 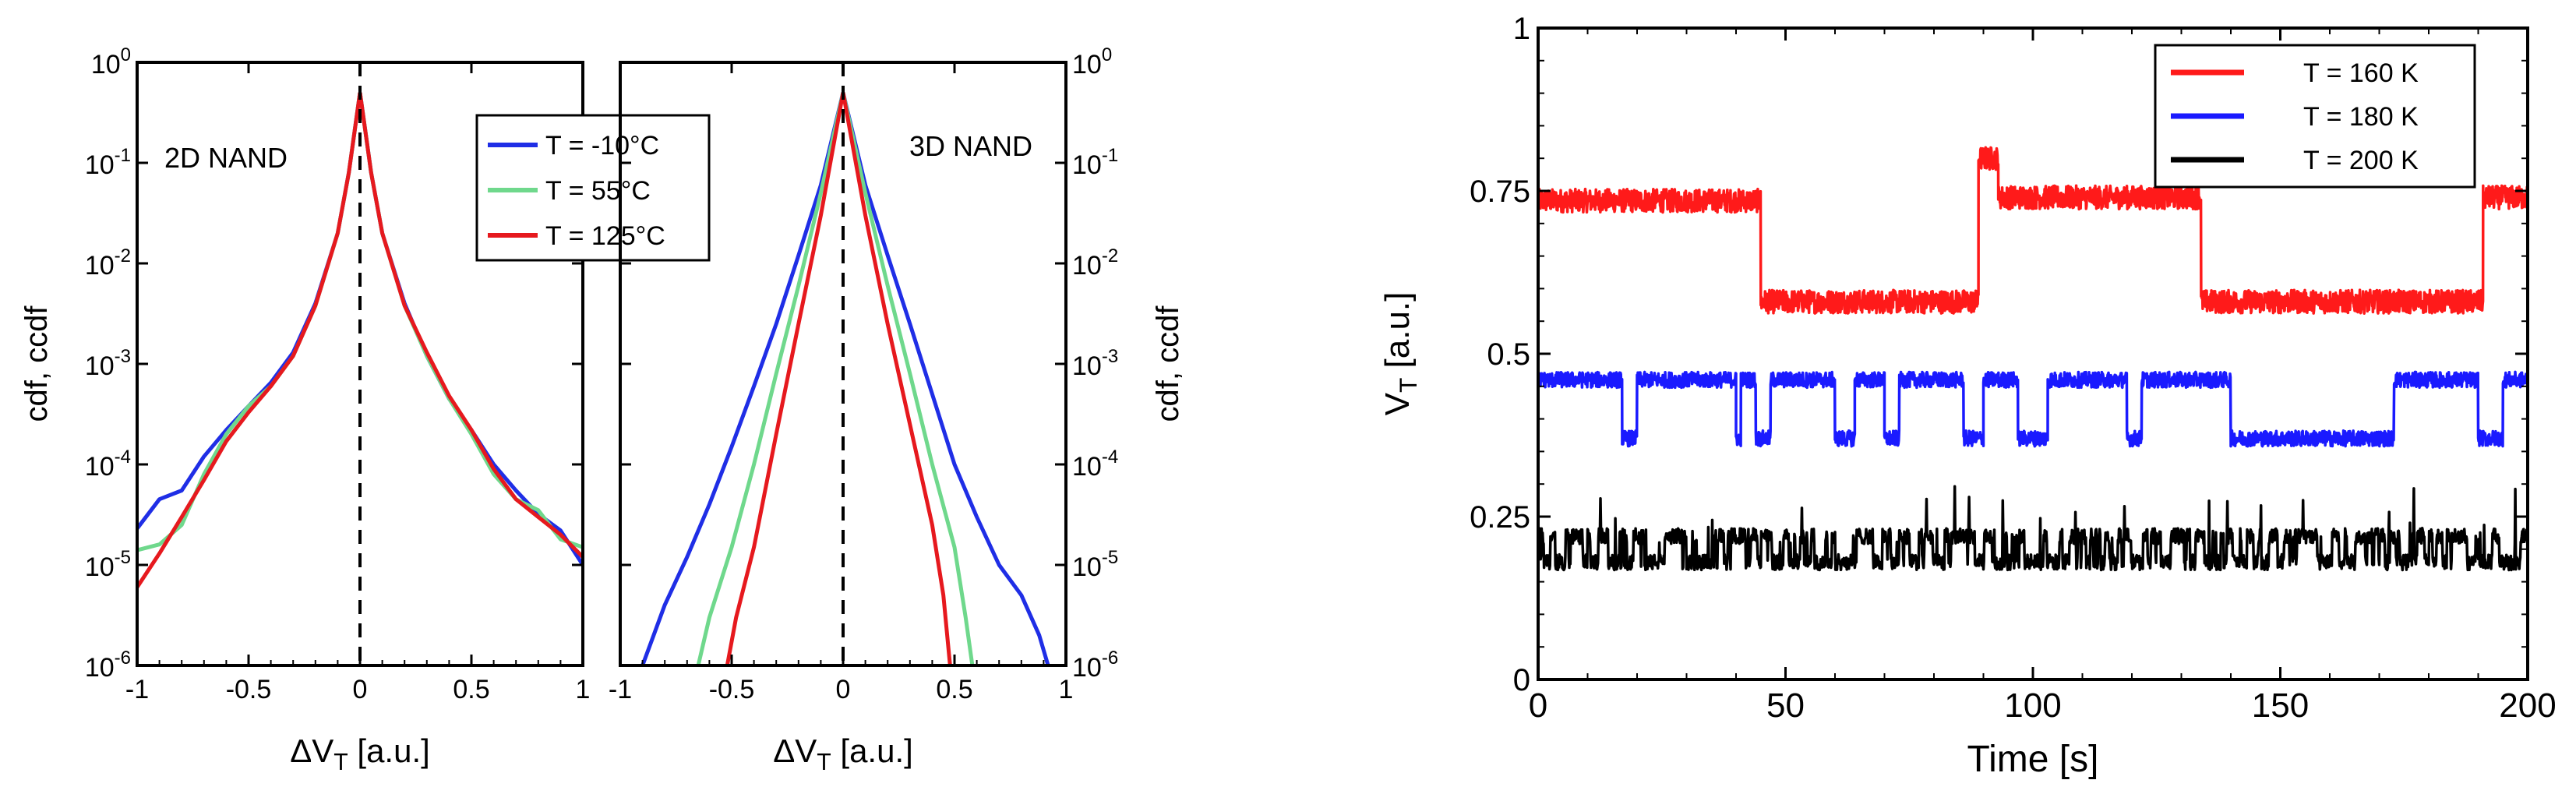 What do you see at coordinates (605, 236) in the screenshot?
I see `legend-entry-label: T = 125°C` at bounding box center [605, 236].